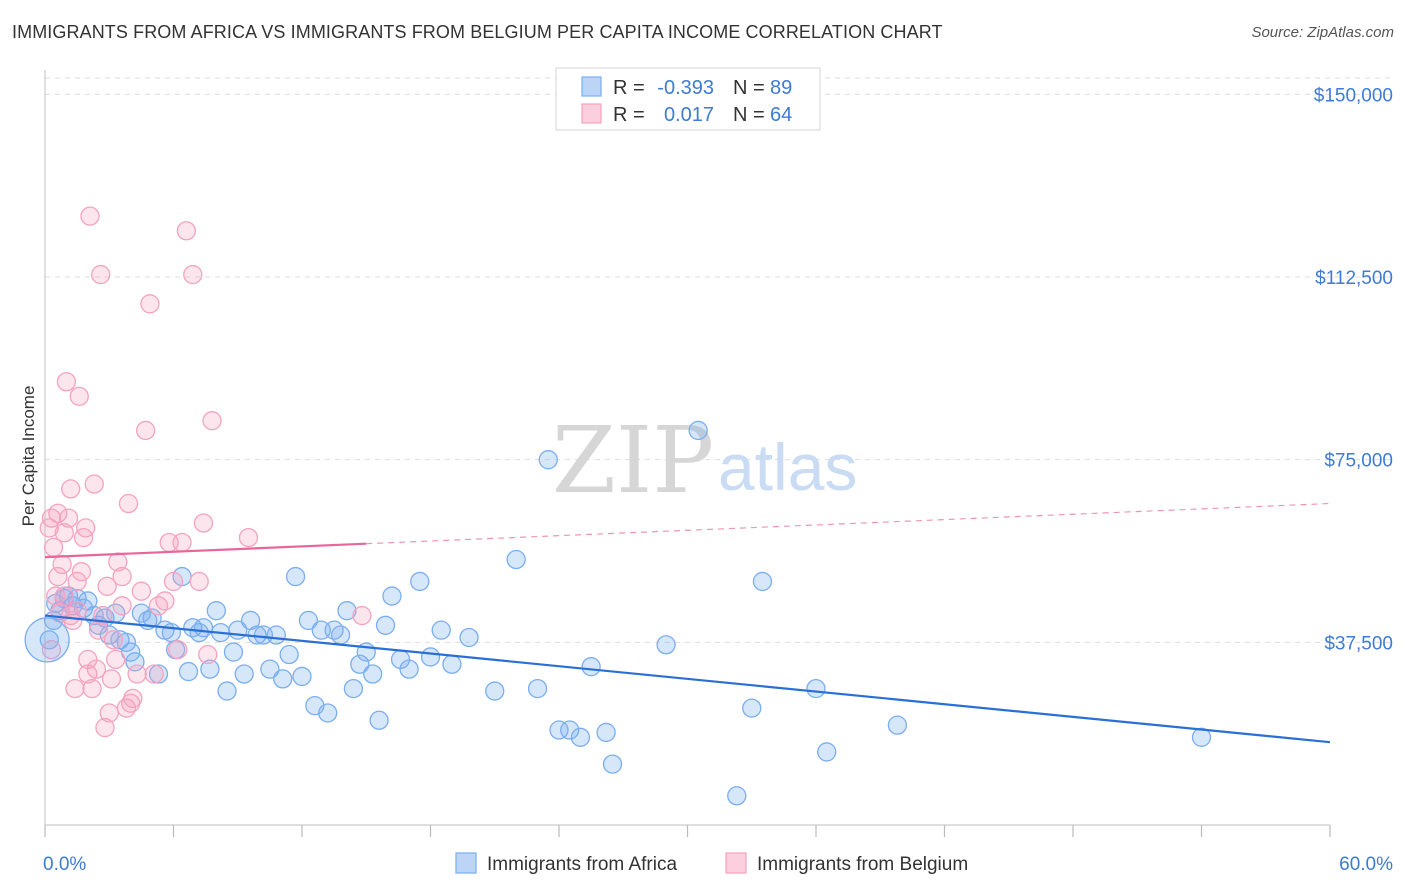  I want to click on stats-n-value-africa: 89, so click(781, 88).